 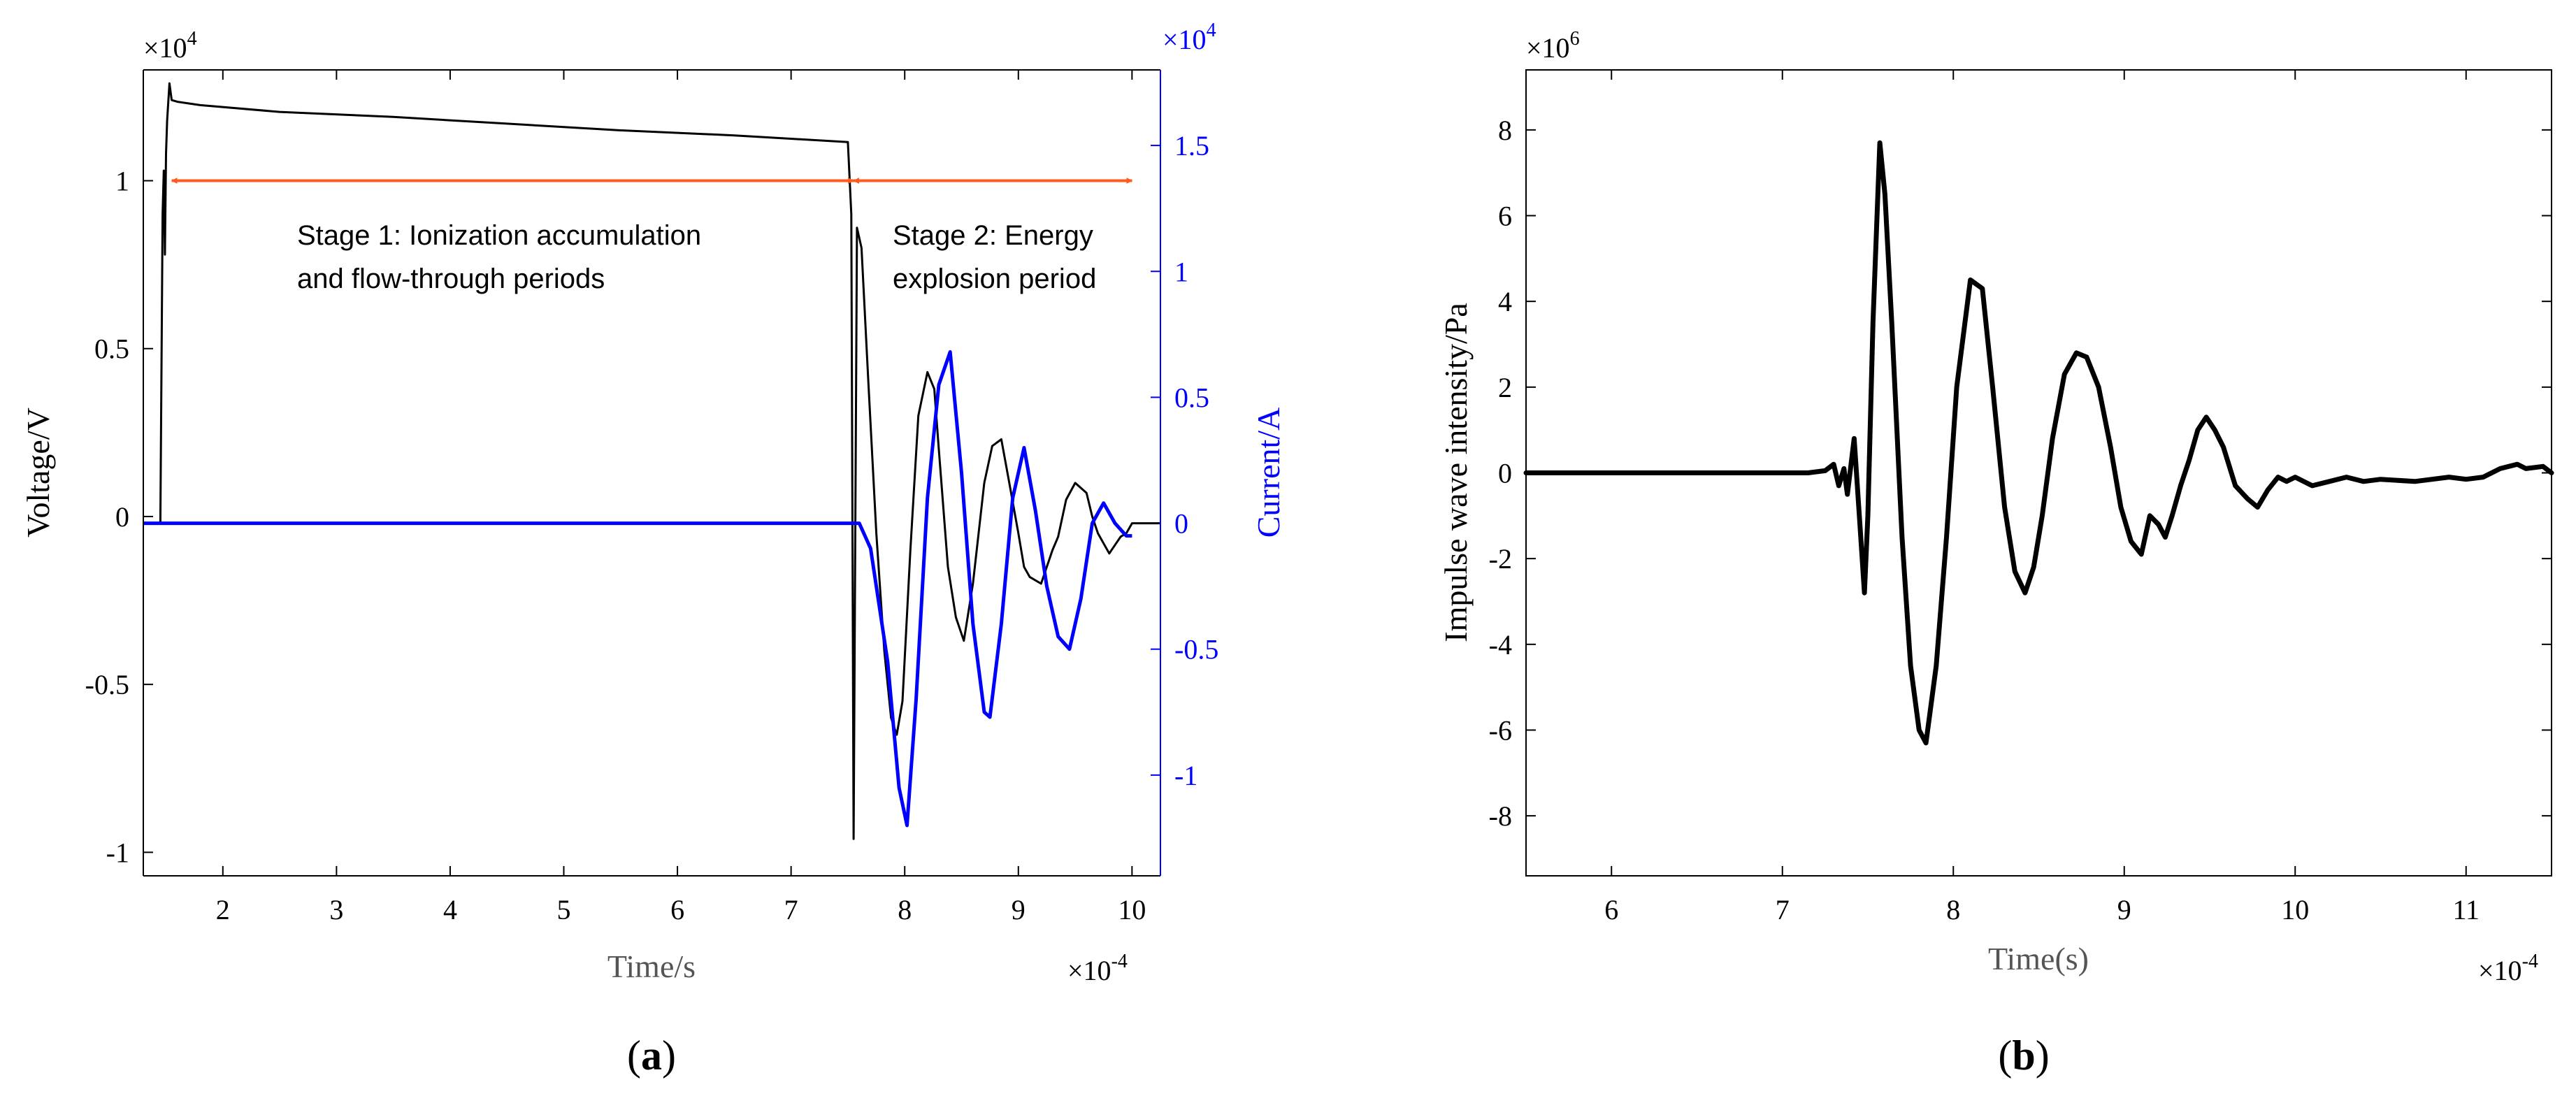 What do you see at coordinates (2038, 958) in the screenshot?
I see `panel-b-x-axis-label: Time(s)` at bounding box center [2038, 958].